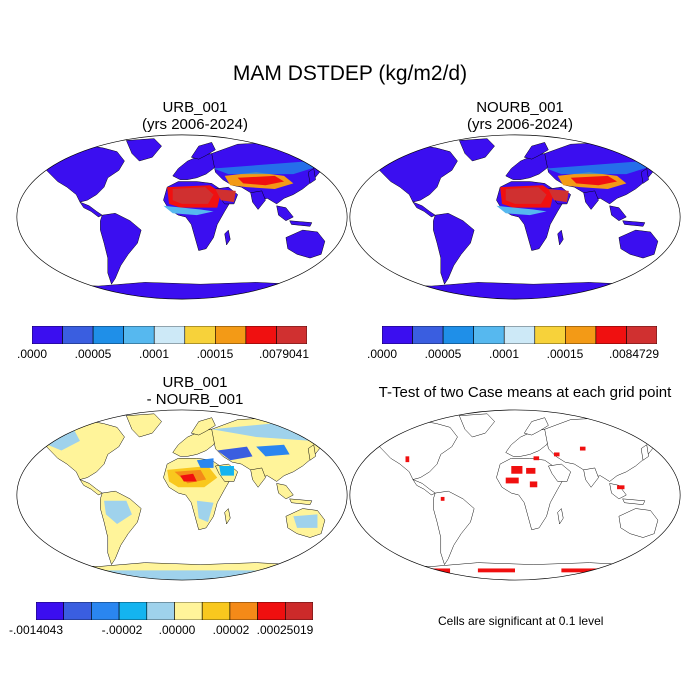 The height and width of the screenshot is (700, 700). I want to click on panel-1-colorbar-label: .00005, so click(93, 354).